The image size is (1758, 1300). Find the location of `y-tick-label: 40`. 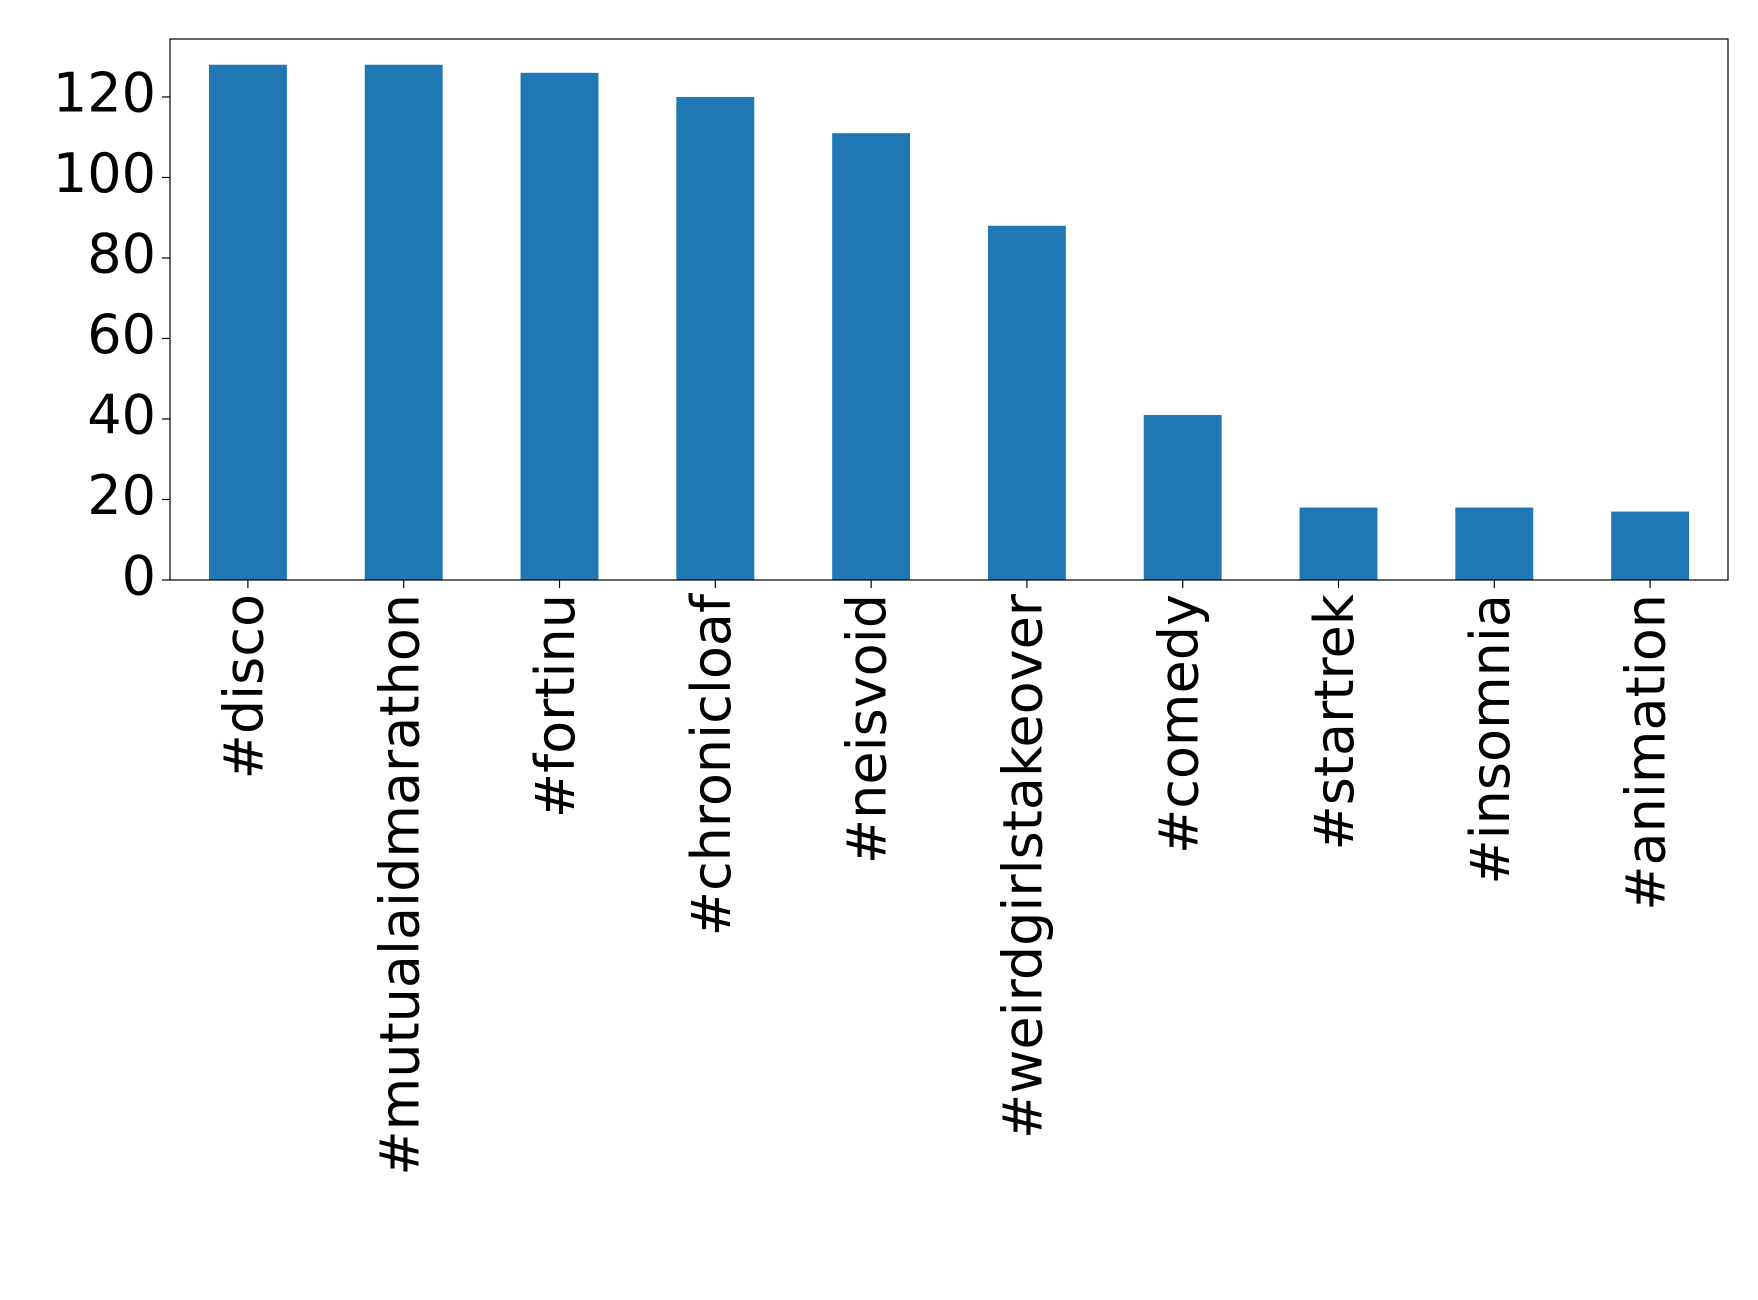

y-tick-label: 40 is located at coordinates (121, 415).